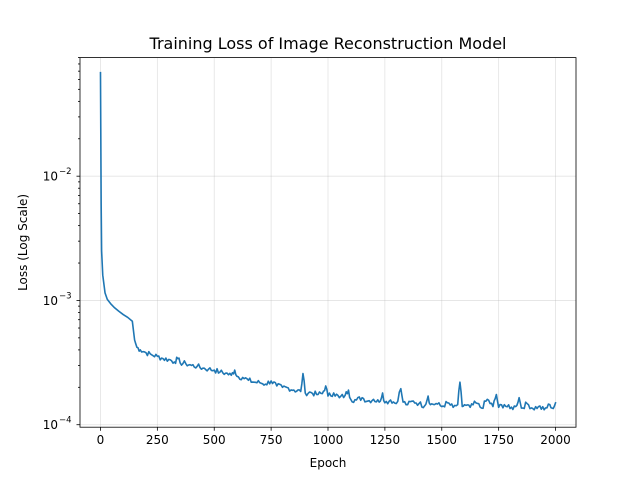 Image resolution: width=640 pixels, height=480 pixels. What do you see at coordinates (65, 296) in the screenshot?
I see `y-tick-exponent: −3` at bounding box center [65, 296].